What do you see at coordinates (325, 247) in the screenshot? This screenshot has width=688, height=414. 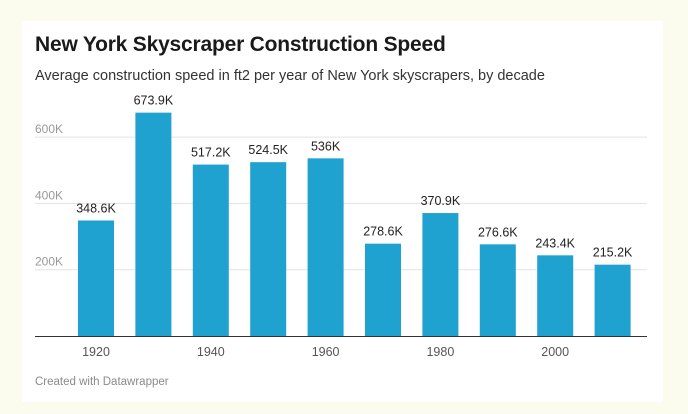 I see `bar-1960` at bounding box center [325, 247].